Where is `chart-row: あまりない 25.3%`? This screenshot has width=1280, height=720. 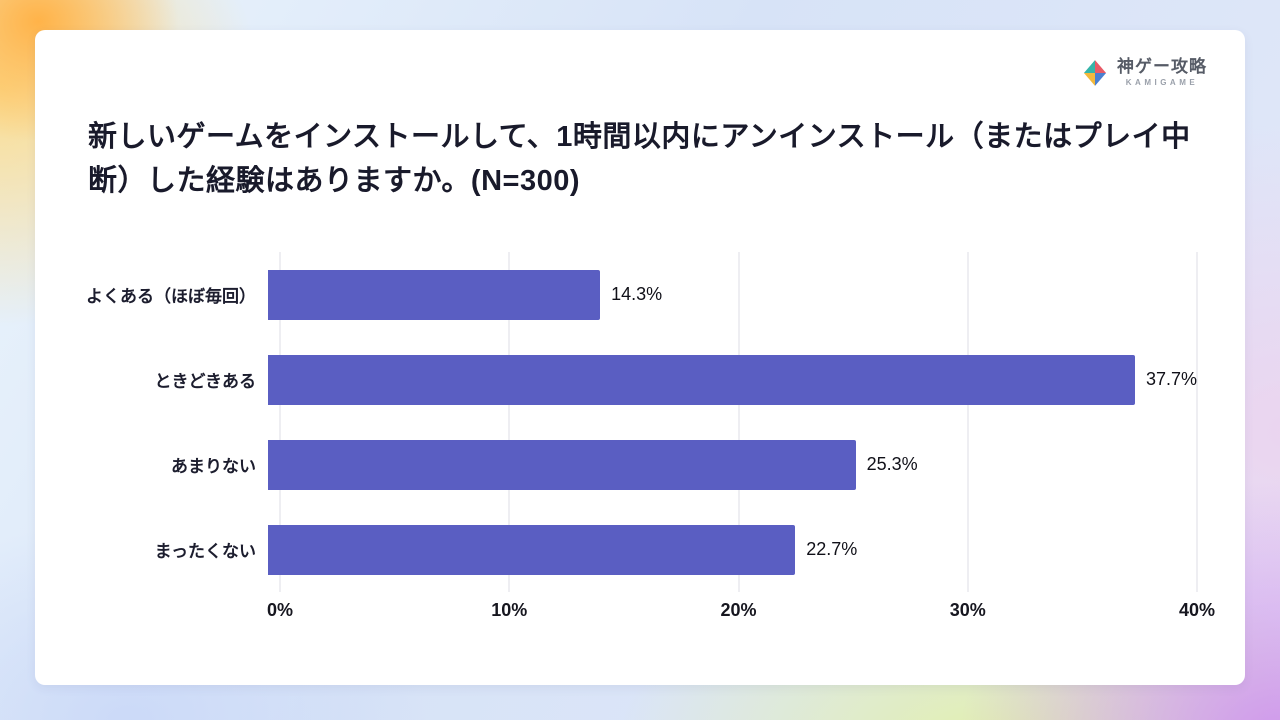 chart-row: あまりない 25.3% is located at coordinates (641, 464).